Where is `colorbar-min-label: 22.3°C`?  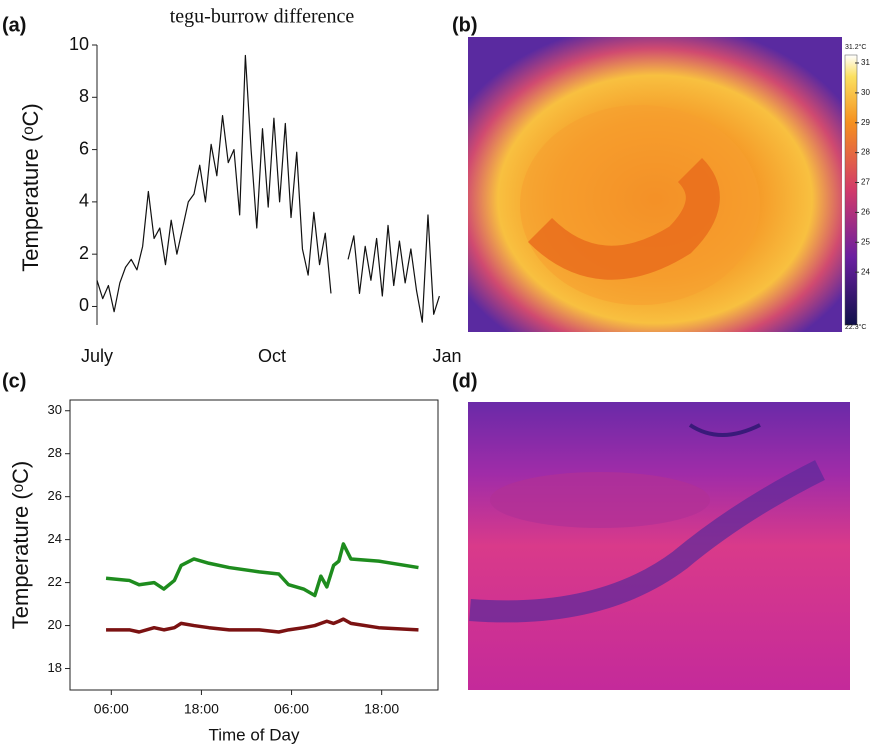 colorbar-min-label: 22.3°C is located at coordinates (855, 327).